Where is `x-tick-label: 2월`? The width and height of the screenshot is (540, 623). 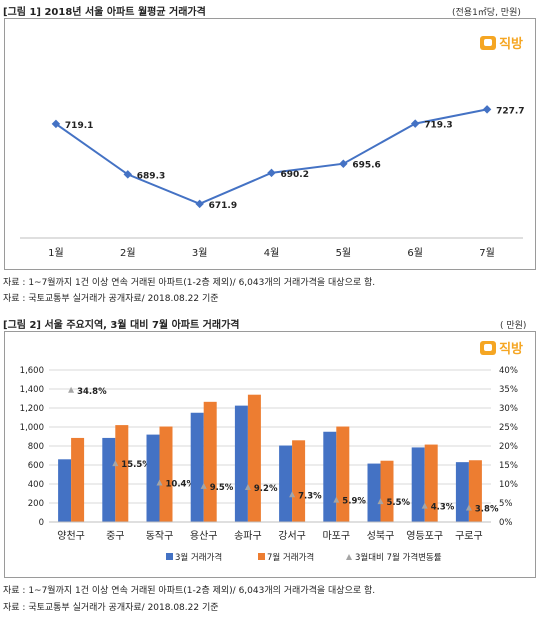
x-tick-label: 2월 is located at coordinates (128, 253).